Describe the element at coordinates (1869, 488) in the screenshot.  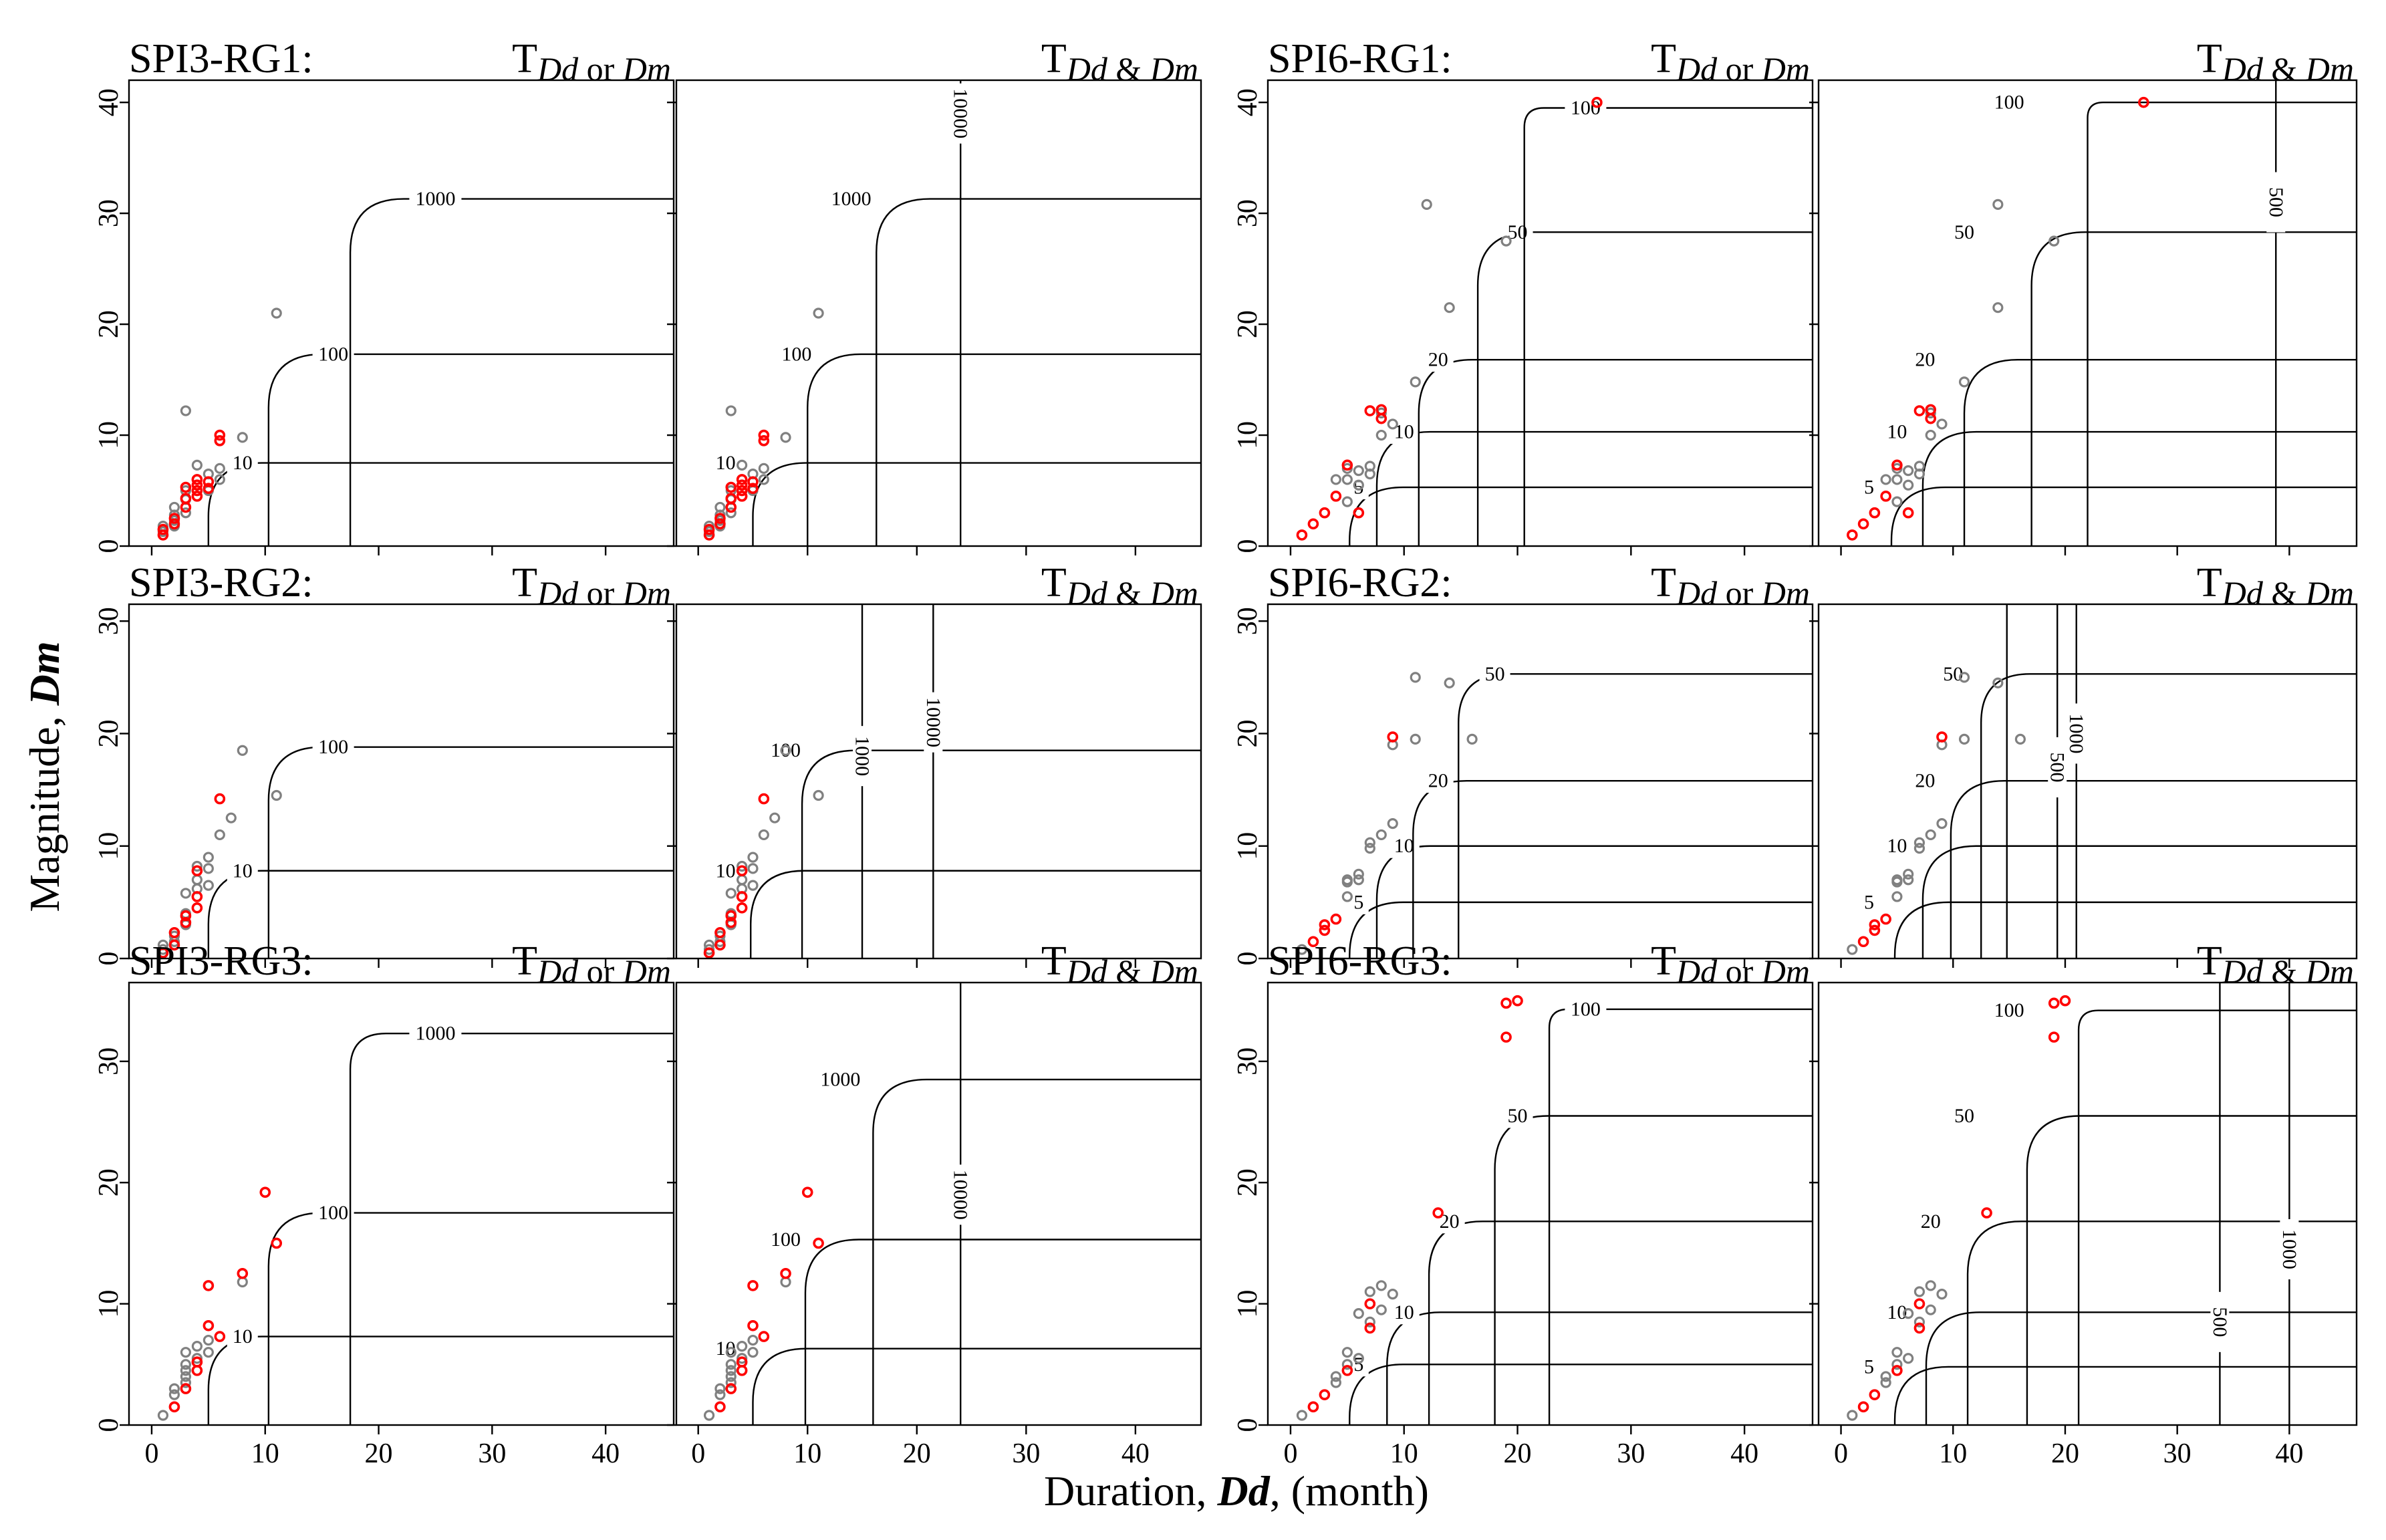
I see `contour-label-5: 5` at that location.